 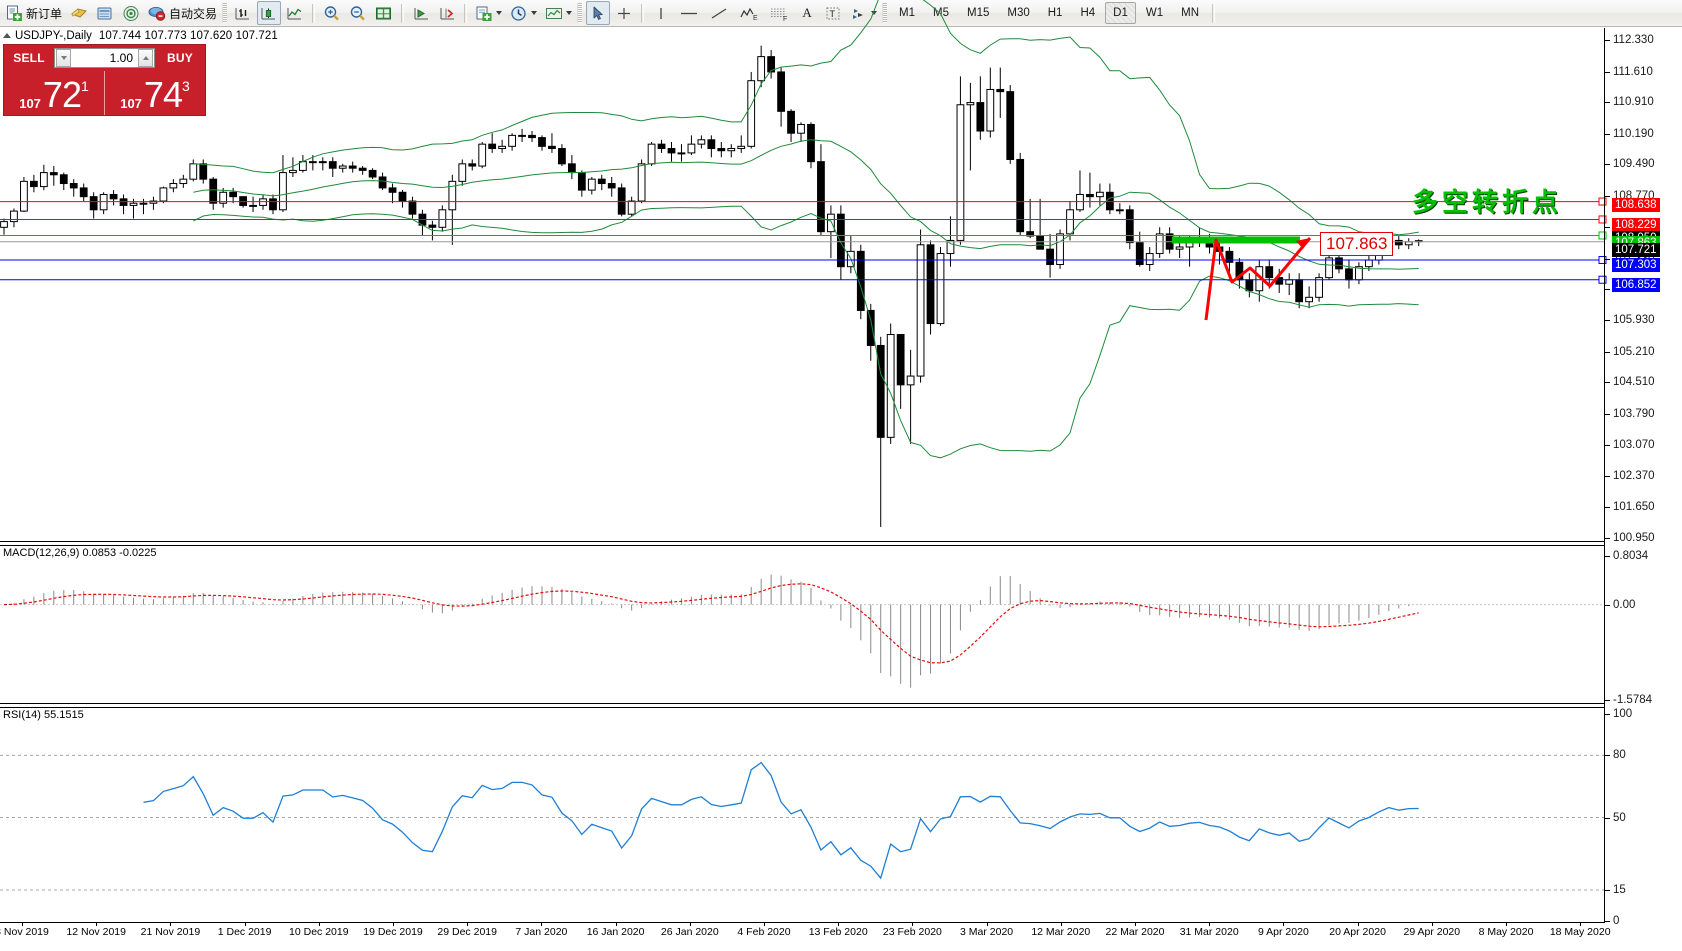 What do you see at coordinates (131, 103) in the screenshot?
I see `buy-price-whole: 107` at bounding box center [131, 103].